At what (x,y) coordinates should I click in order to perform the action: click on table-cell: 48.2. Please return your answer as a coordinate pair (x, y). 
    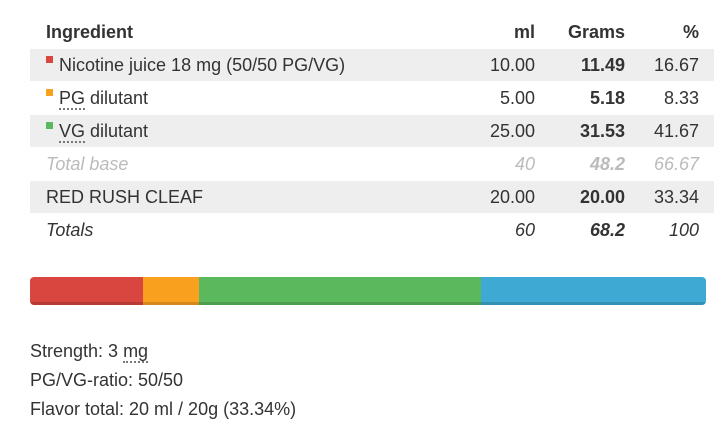
    Looking at the image, I should click on (607, 164).